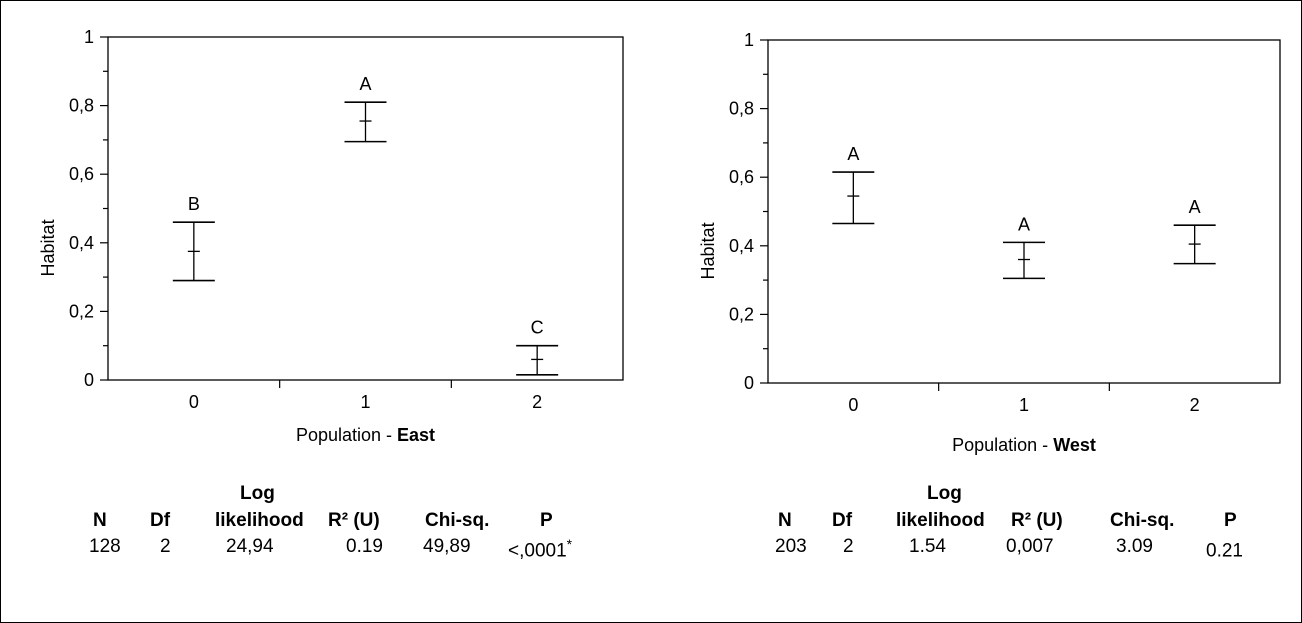 Image resolution: width=1302 pixels, height=623 pixels. What do you see at coordinates (447, 546) in the screenshot?
I see `stats-value-chi: 49,89` at bounding box center [447, 546].